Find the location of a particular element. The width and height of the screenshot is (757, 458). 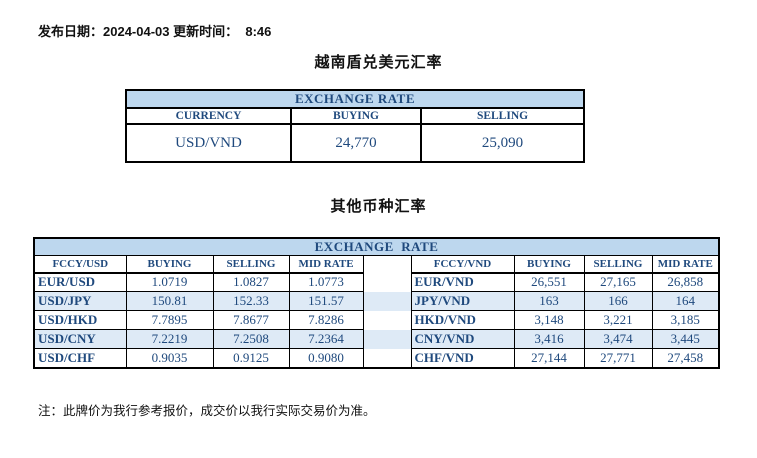

rate-cell: 27,458 is located at coordinates (685, 358).